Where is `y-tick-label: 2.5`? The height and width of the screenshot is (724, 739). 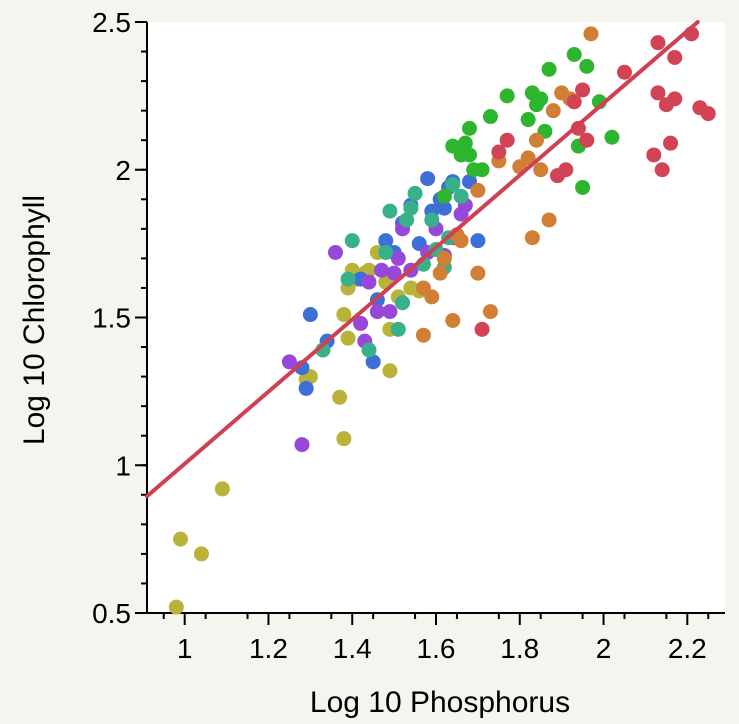 y-tick-label: 2.5 is located at coordinates (111, 22).